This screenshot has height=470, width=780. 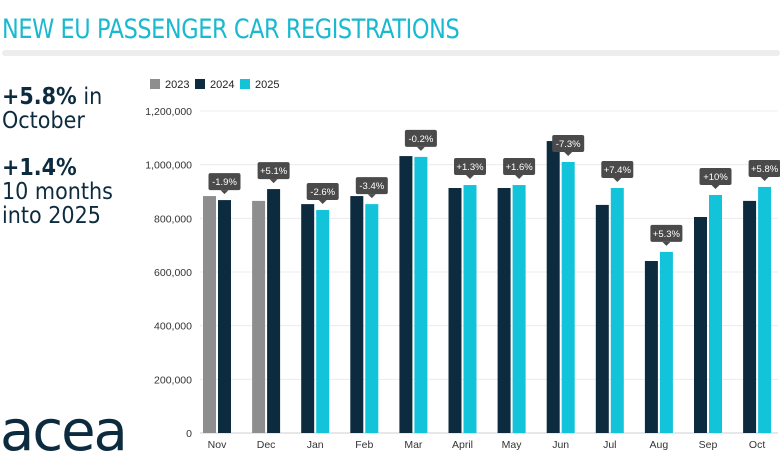 I want to click on bar-2024-Jul, so click(x=602, y=318).